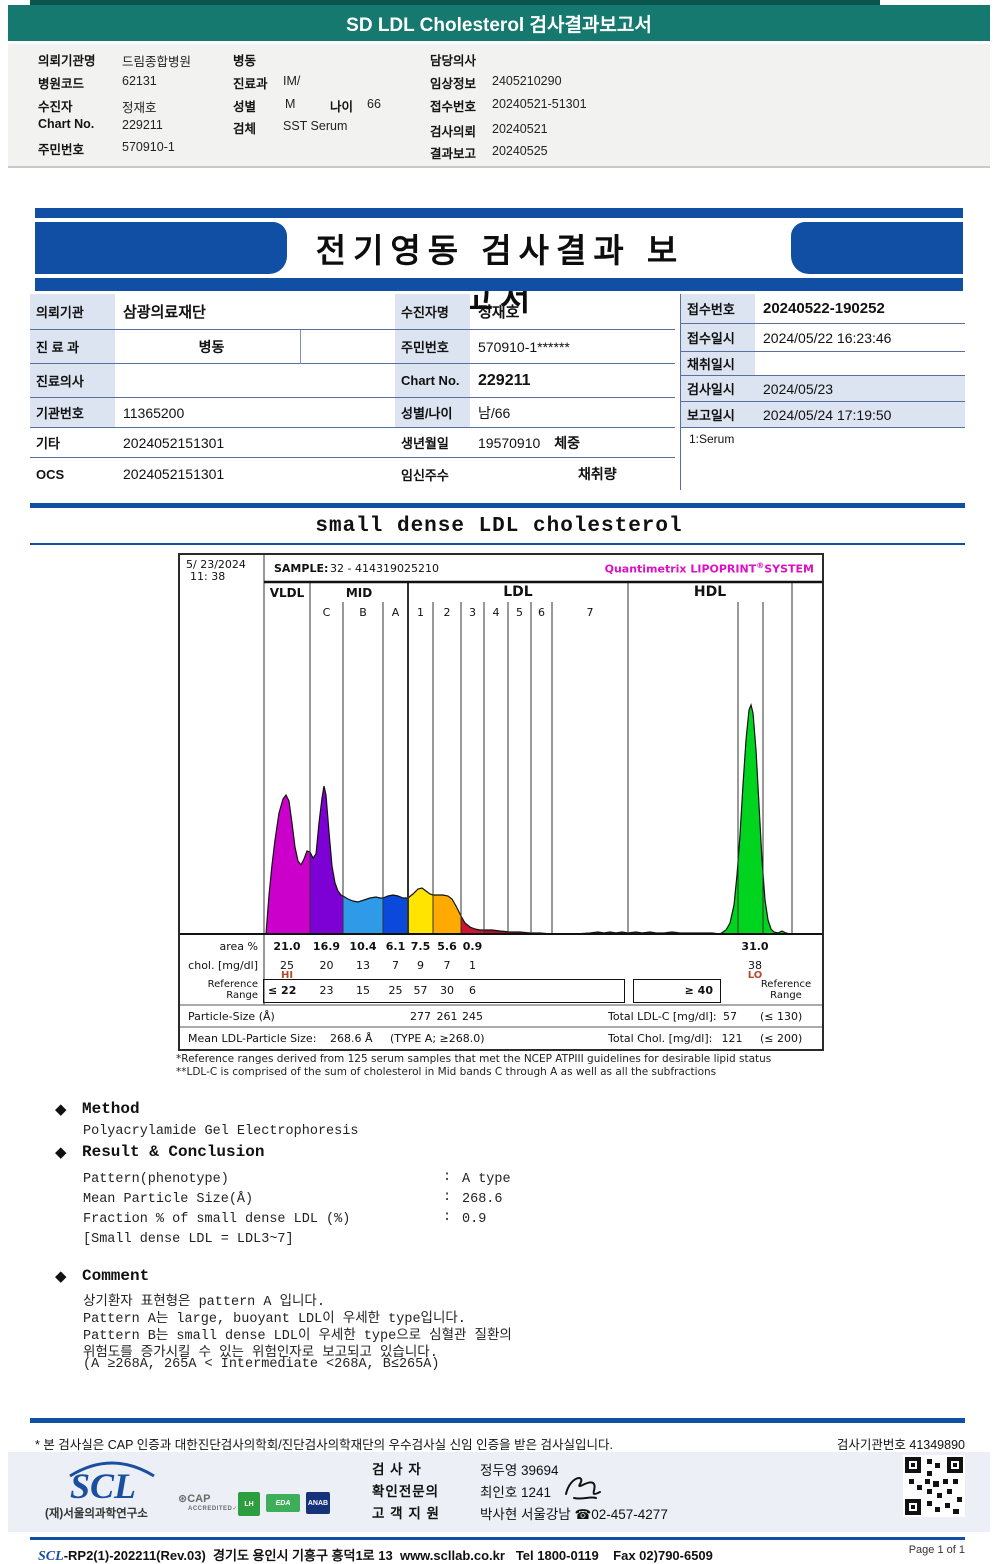  Describe the element at coordinates (453, 107) in the screenshot. I see `field-label: 접수번호` at that location.